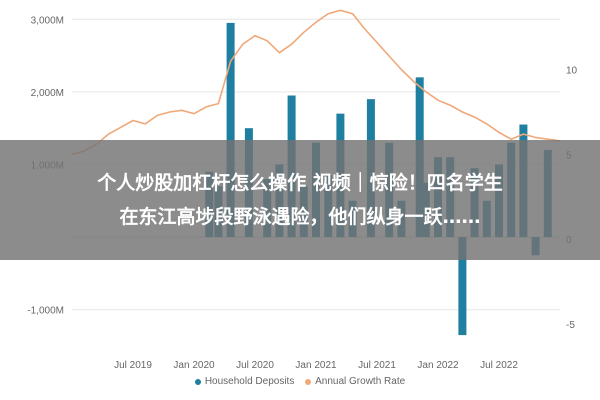 The image size is (600, 400). I want to click on left-tick-label: -1,000M, so click(45, 311).